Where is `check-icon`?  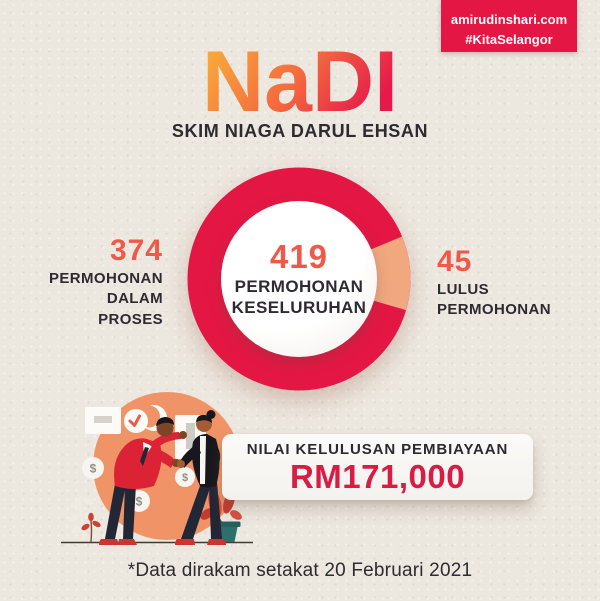 check-icon is located at coordinates (136, 421).